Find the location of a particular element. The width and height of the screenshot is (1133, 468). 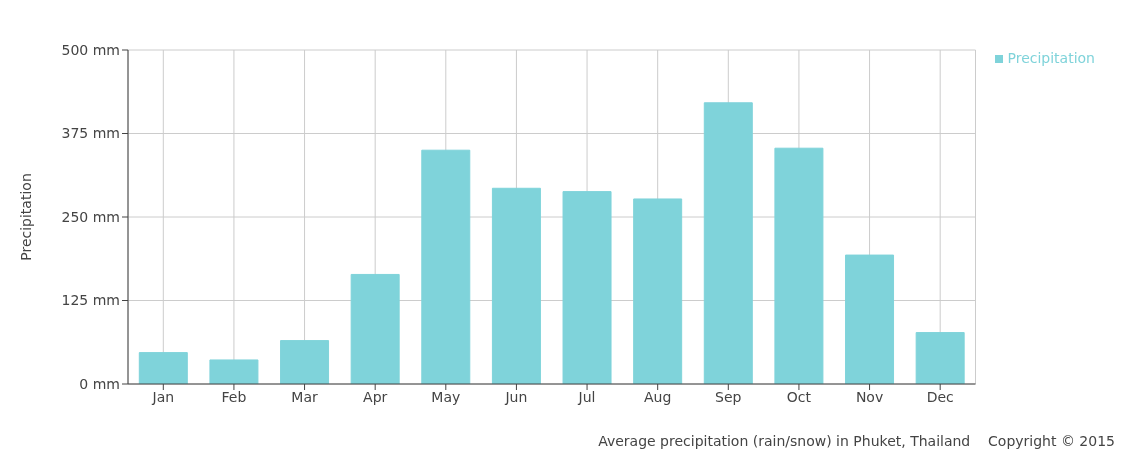

x-tick-label: Aug is located at coordinates (658, 396).